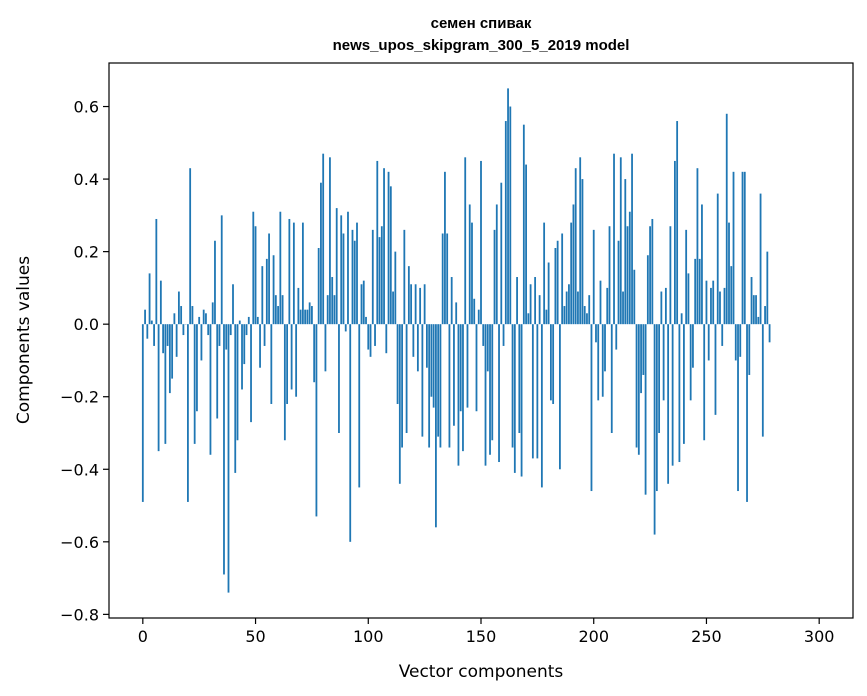  What do you see at coordinates (86, 107) in the screenshot?
I see `y-tick-label: 0.6` at bounding box center [86, 107].